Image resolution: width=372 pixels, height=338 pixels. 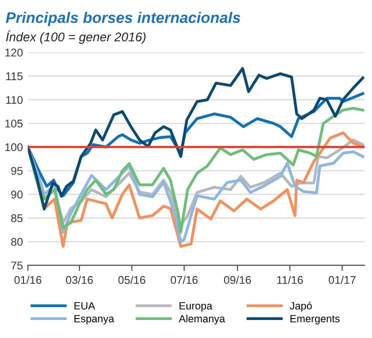 I want to click on y-tick-label: 110, so click(x=14, y=100).